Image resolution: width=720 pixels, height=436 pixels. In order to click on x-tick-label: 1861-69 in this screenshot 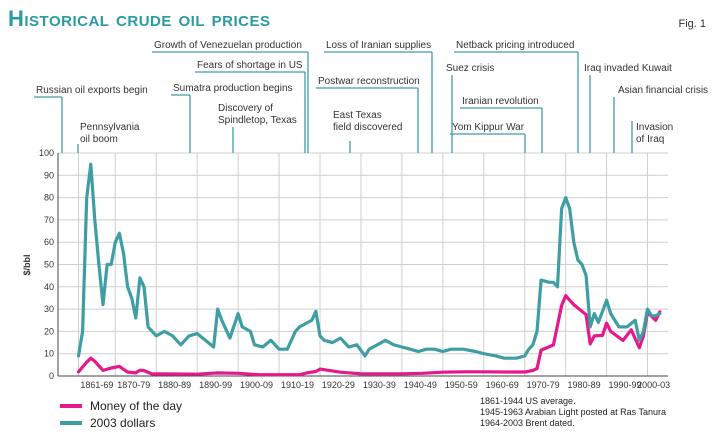, I will do `click(96, 385)`.